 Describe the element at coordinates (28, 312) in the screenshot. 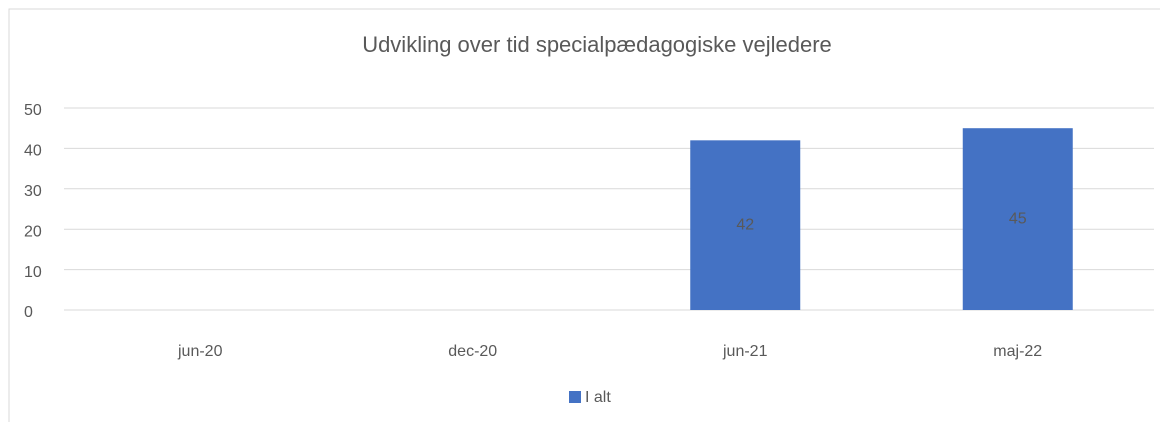

I see `y-tick-label: 0` at that location.